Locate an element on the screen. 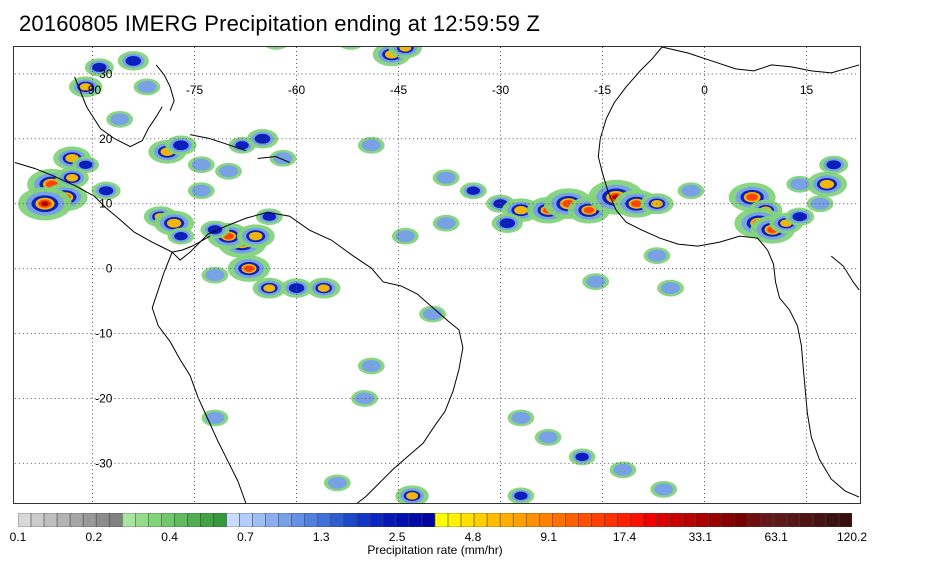 The height and width of the screenshot is (571, 944). longitude-label: -15 is located at coordinates (603, 90).